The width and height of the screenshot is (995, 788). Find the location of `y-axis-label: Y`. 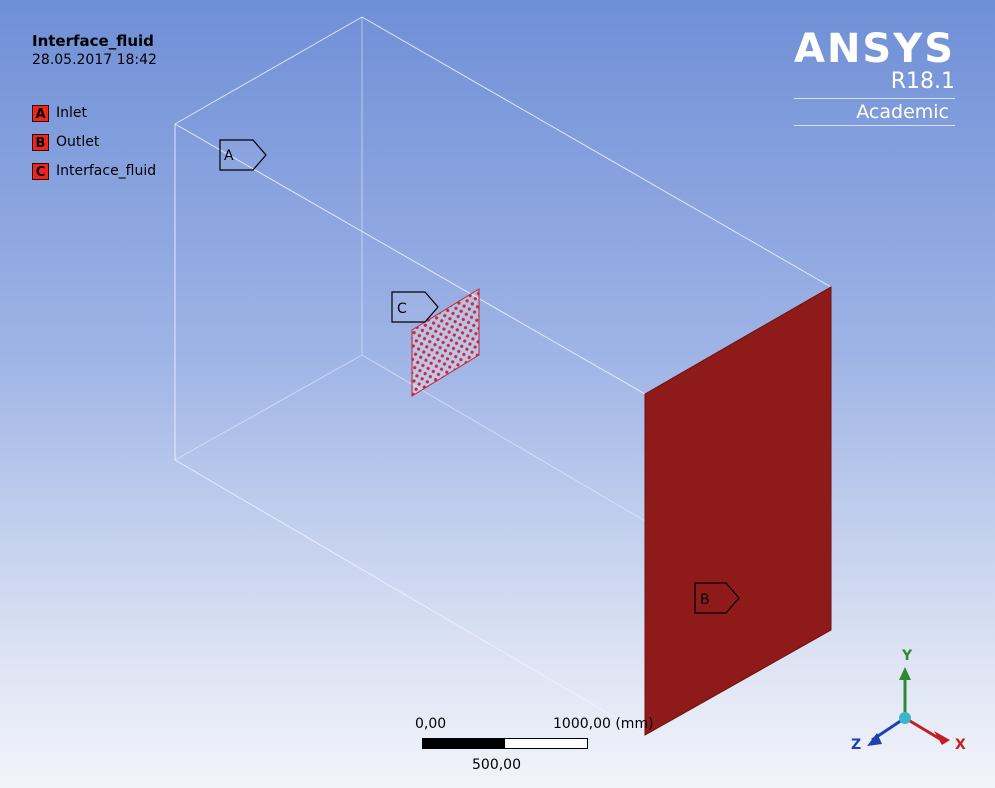

y-axis-label: Y is located at coordinates (907, 656).